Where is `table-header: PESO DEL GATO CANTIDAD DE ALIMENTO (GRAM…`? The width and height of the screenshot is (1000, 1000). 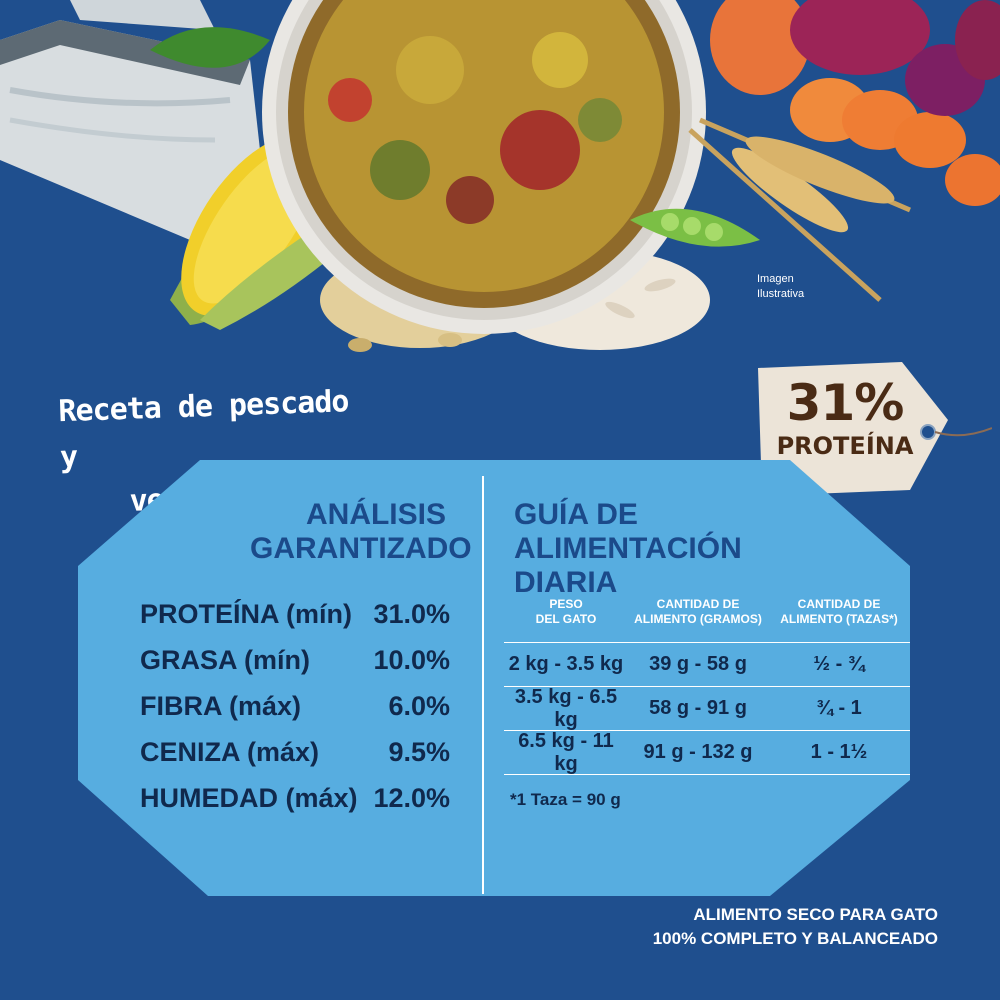 table-header: PESO DEL GATO CANTIDAD DE ALIMENTO (GRAM… is located at coordinates (707, 620).